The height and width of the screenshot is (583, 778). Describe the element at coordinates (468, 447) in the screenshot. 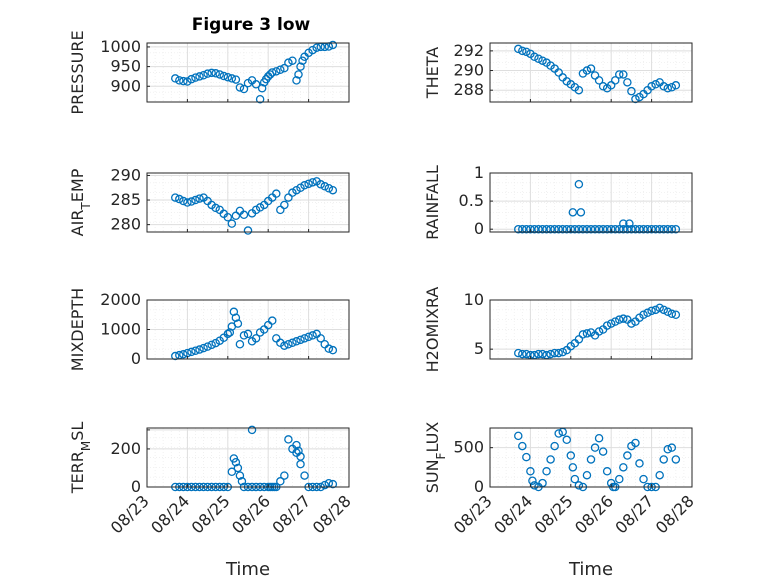

I see `y-tick-label: 500` at that location.